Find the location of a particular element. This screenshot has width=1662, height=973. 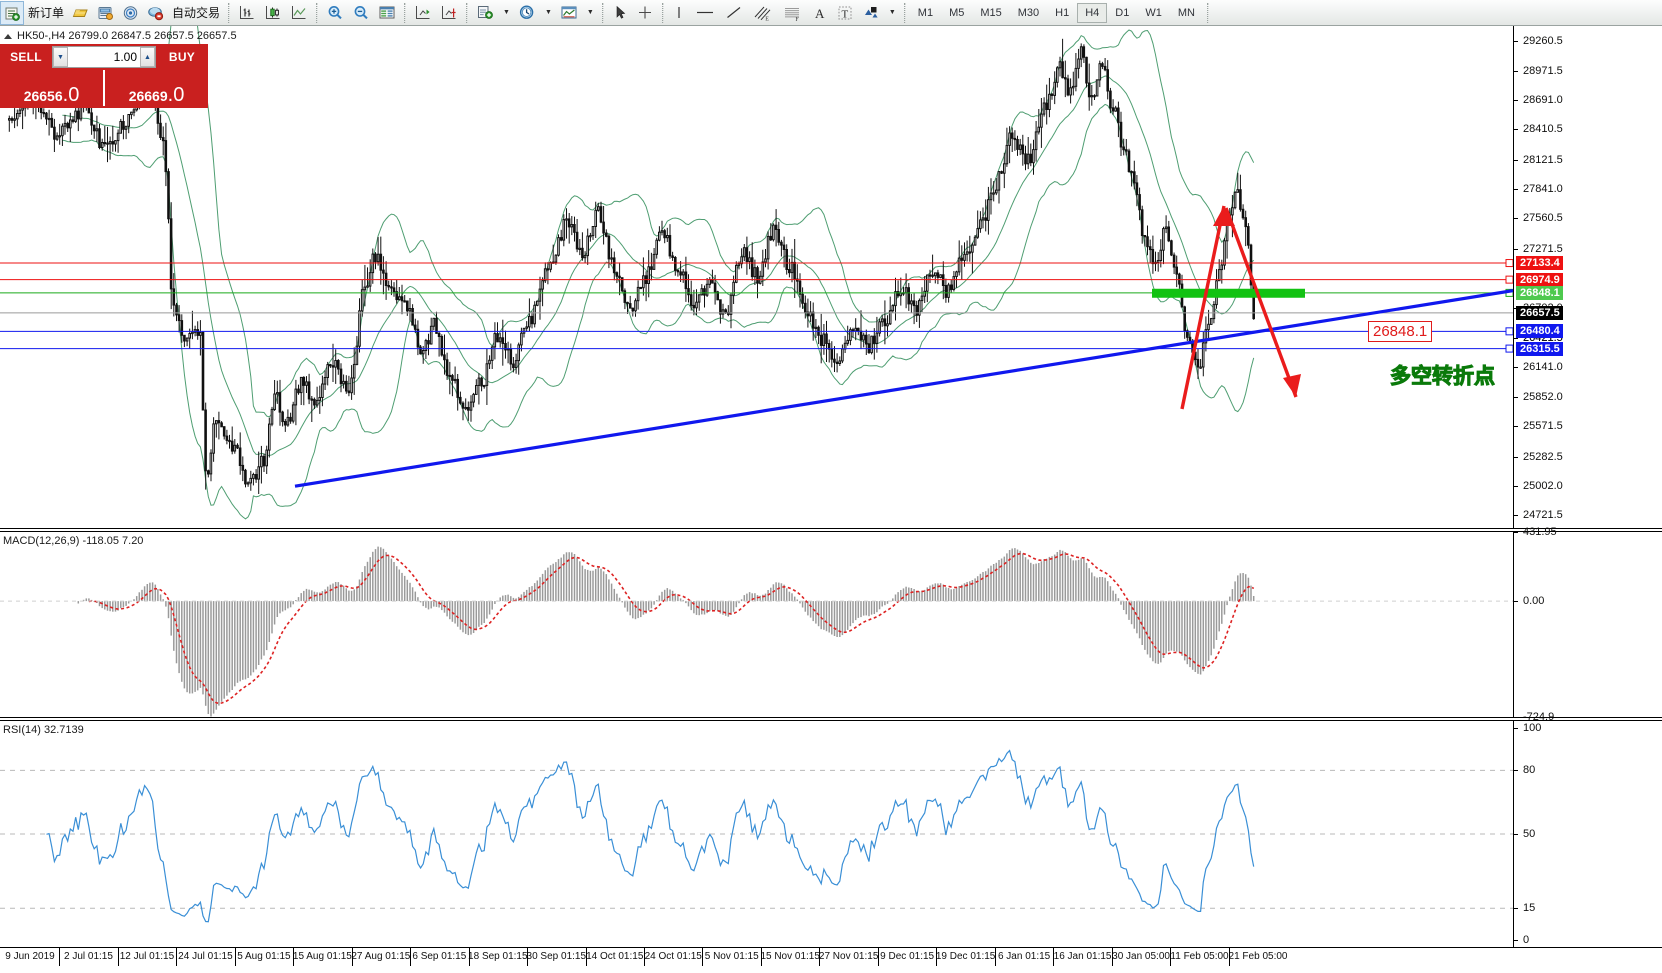

price-level-label-resistance: 26974.9 is located at coordinates (1539, 279).